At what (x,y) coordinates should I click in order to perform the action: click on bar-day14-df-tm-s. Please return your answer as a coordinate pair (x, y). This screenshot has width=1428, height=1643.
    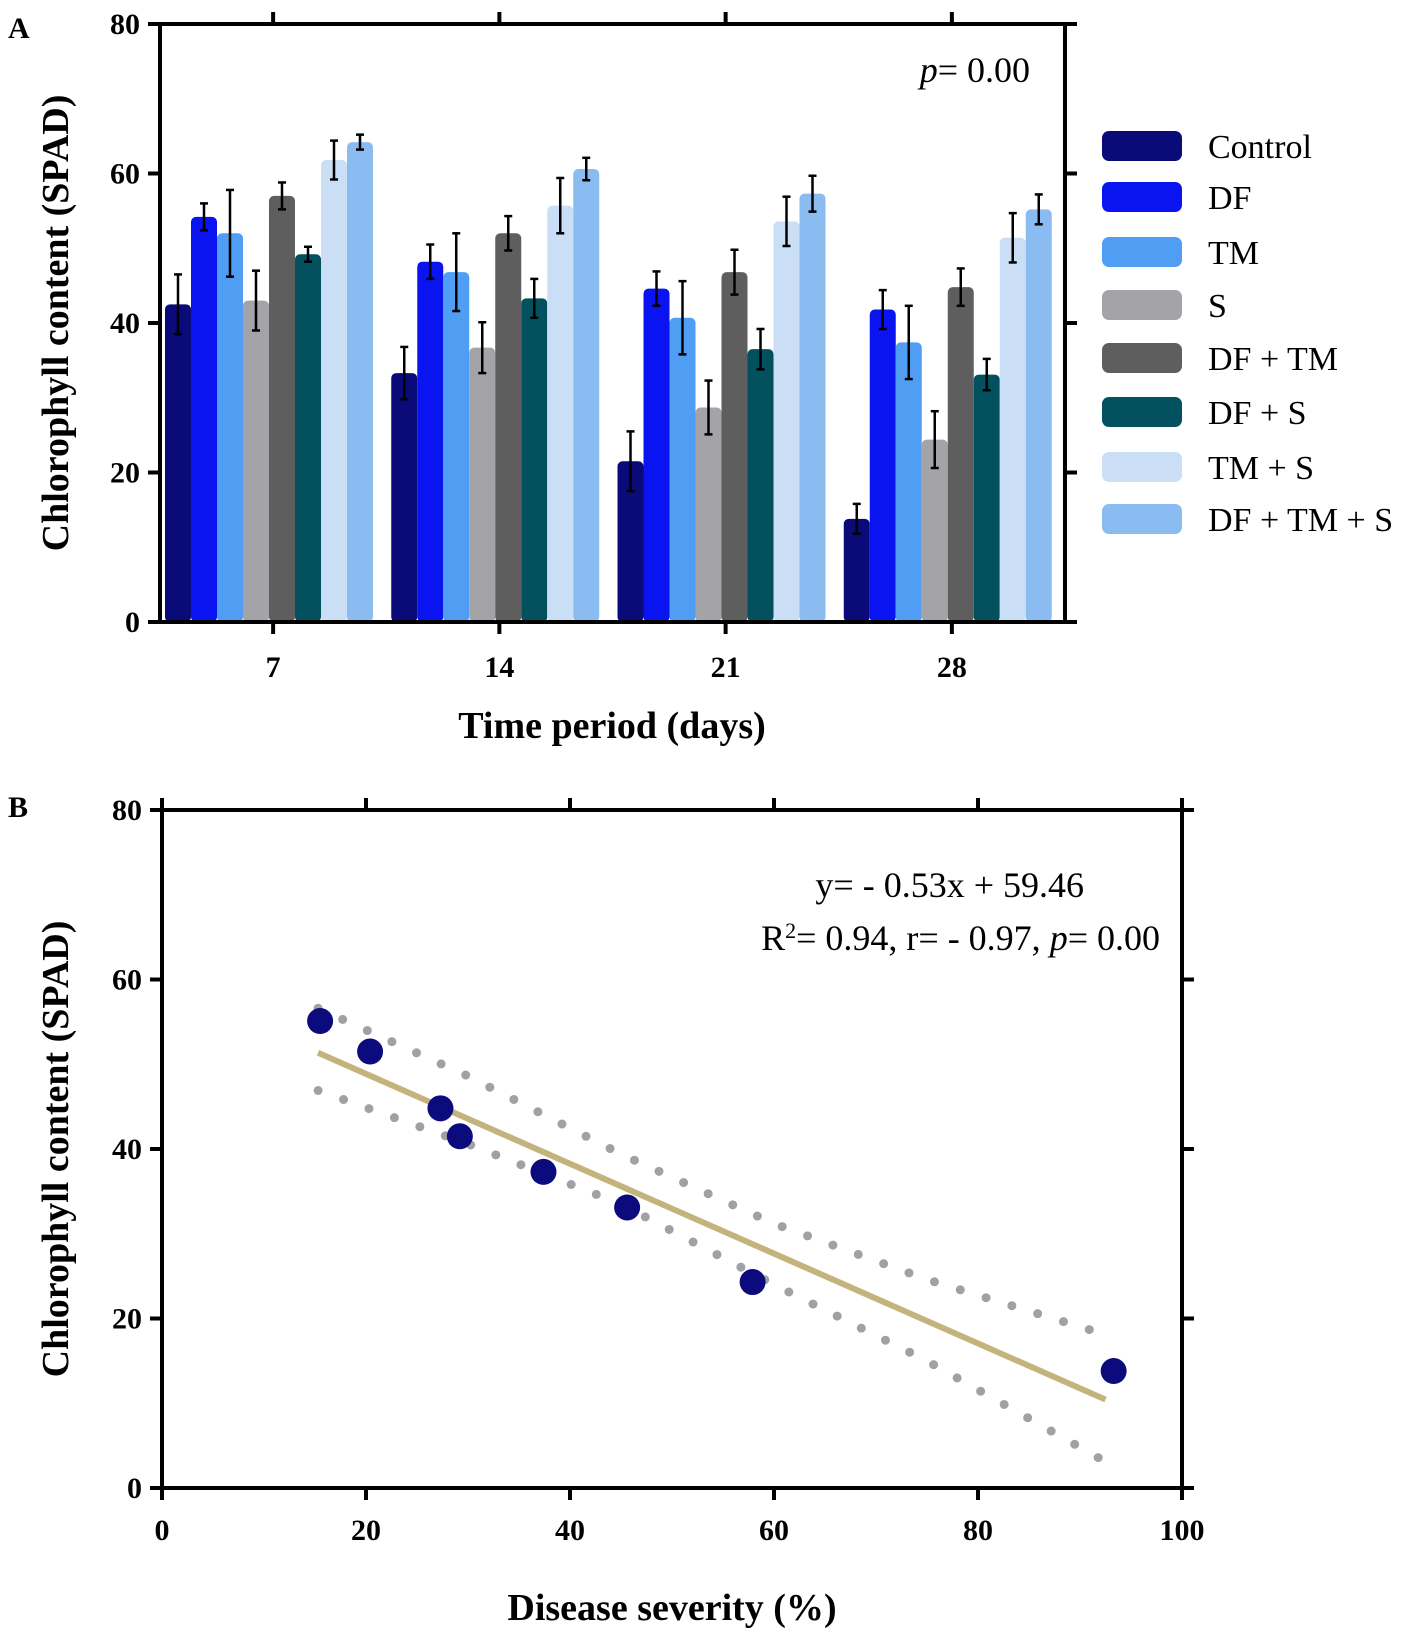
    Looking at the image, I should click on (586, 395).